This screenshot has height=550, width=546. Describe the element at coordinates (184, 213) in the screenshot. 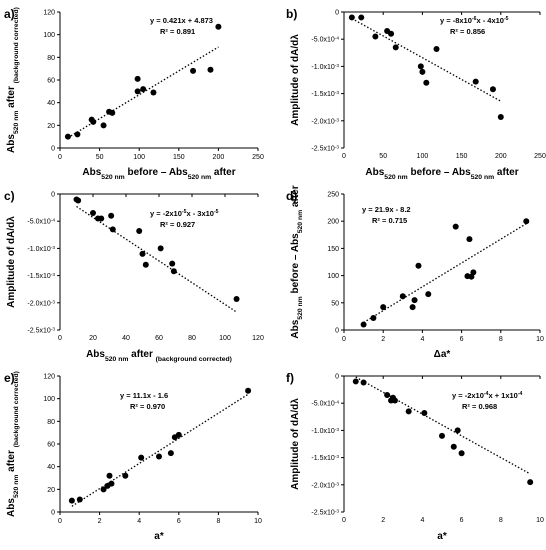

I see `trend-equation: y = -2x10-5x - 3x10-5` at that location.